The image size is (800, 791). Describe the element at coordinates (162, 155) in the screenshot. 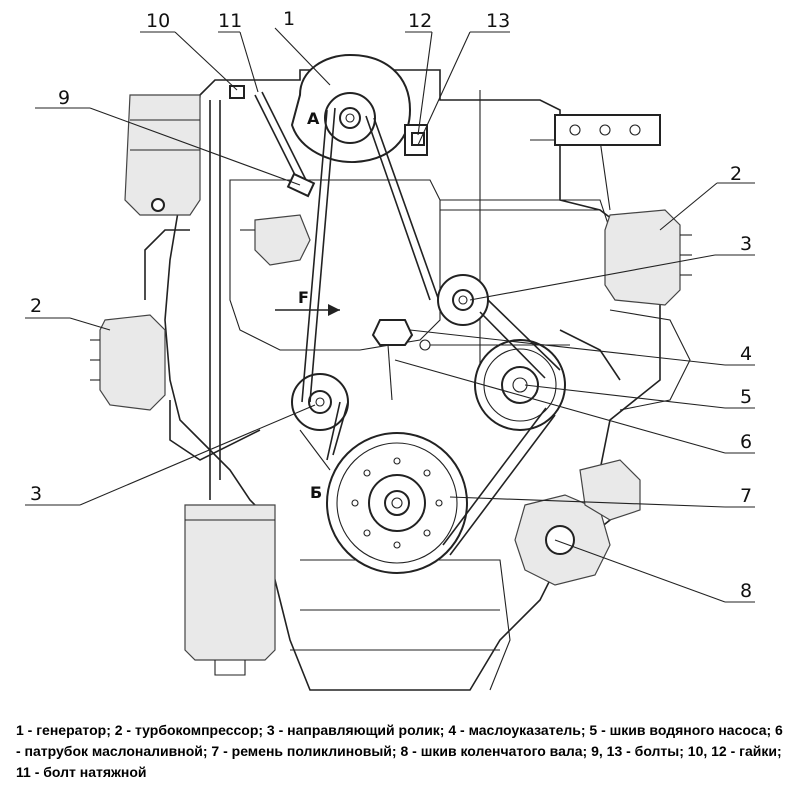

I see `fuel-filter-housing` at that location.